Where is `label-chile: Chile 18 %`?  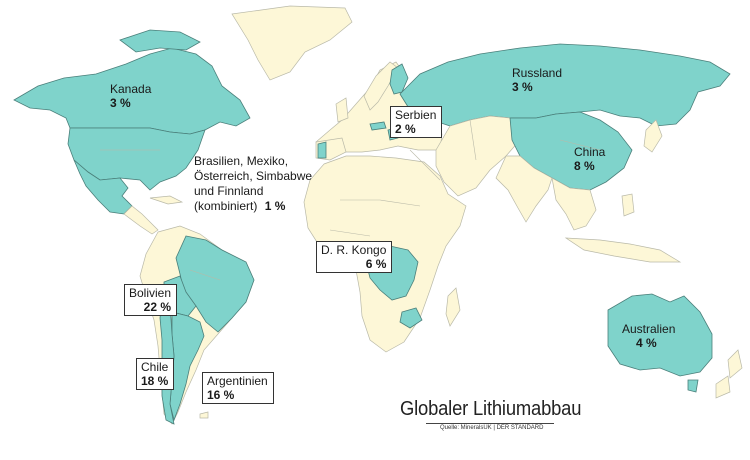 label-chile: Chile 18 % is located at coordinates (155, 374).